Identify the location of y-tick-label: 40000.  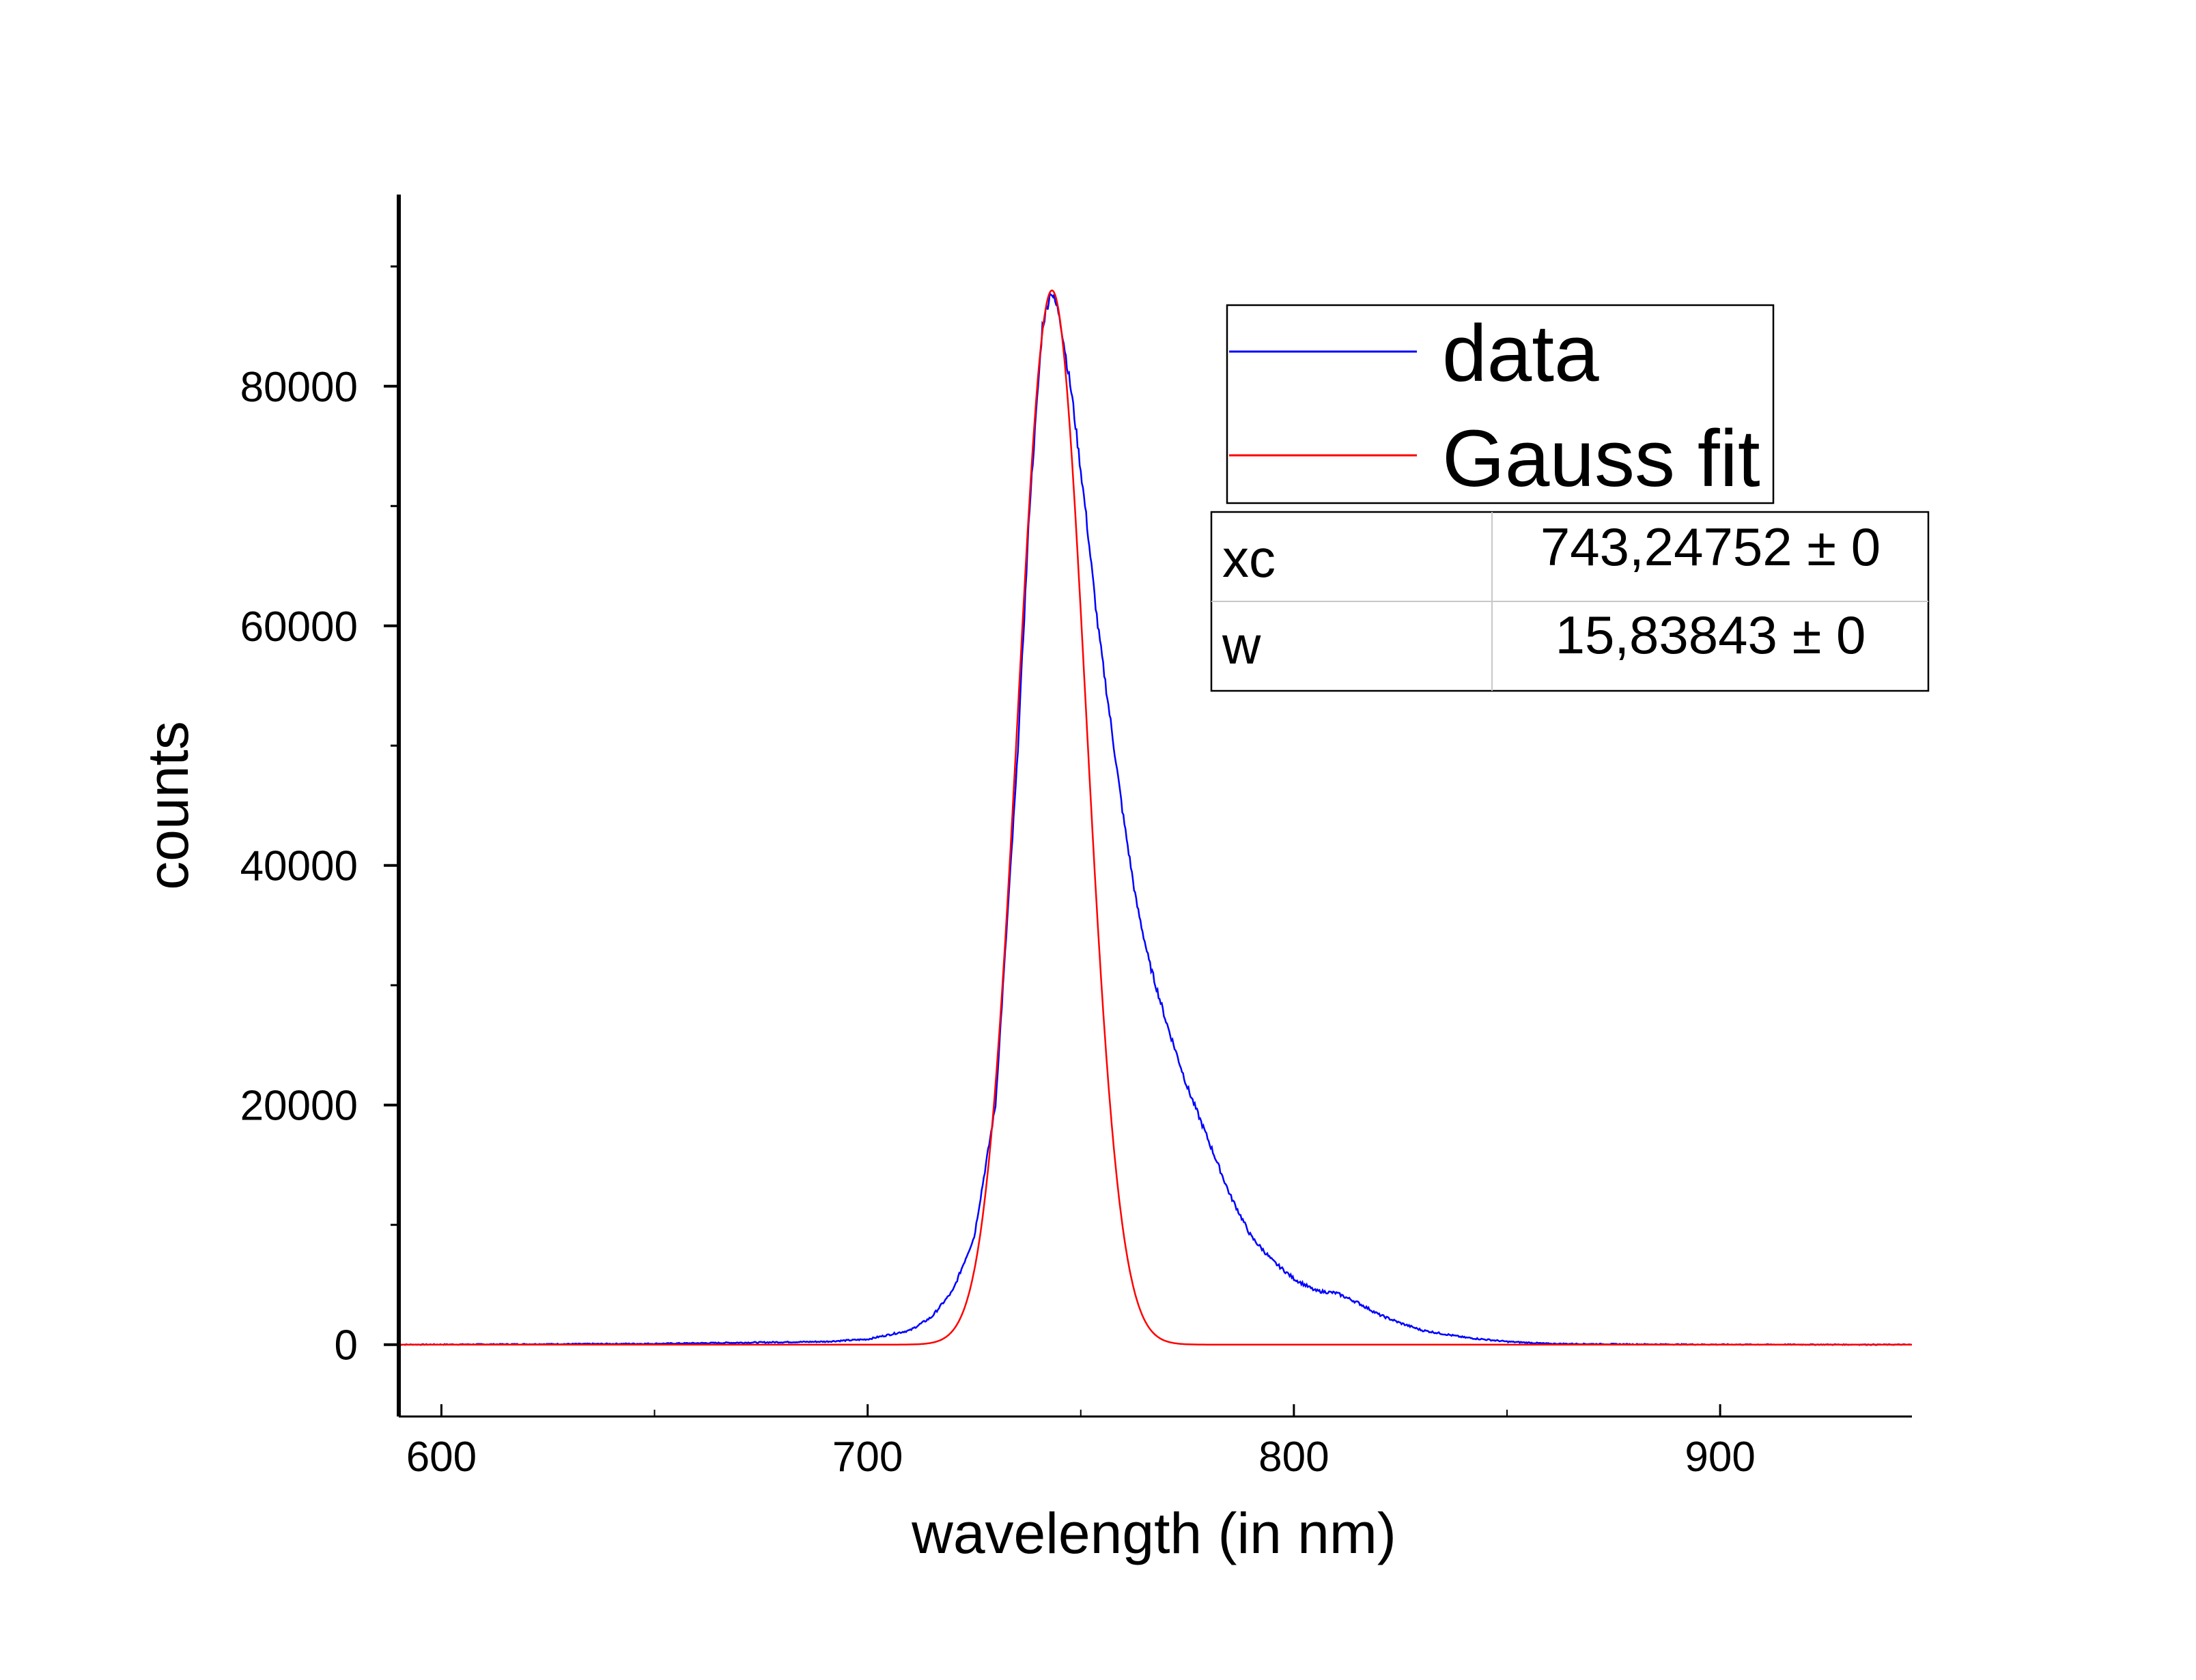
(299, 866).